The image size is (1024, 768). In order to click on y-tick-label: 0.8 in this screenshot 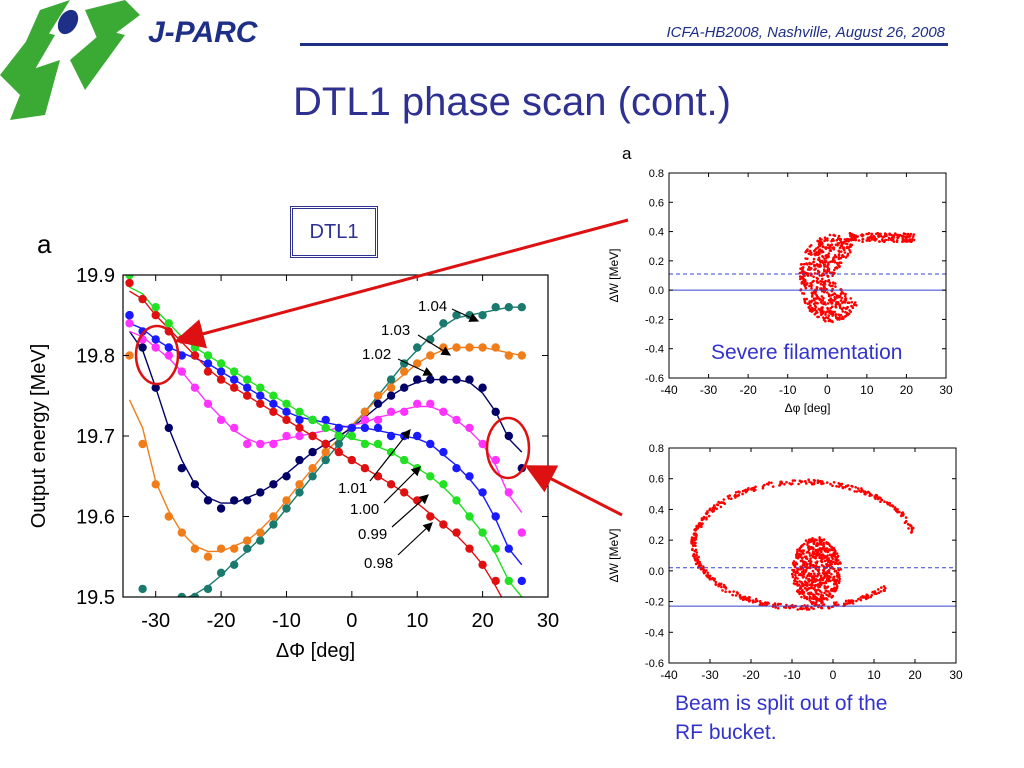, I will do `click(656, 449)`.